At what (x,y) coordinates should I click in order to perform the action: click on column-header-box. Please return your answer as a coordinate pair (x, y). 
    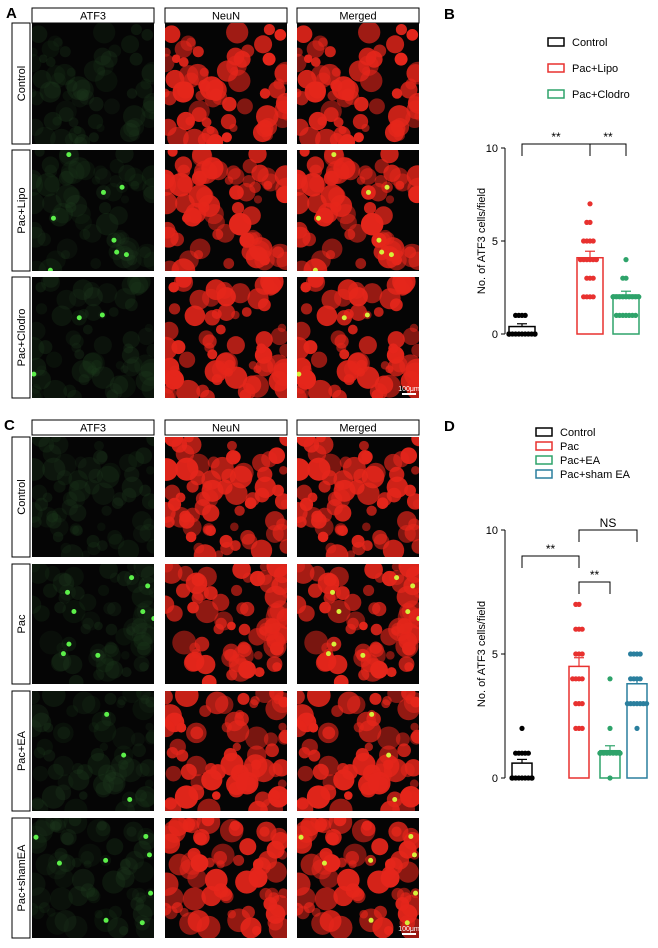
    Looking at the image, I should click on (226, 427).